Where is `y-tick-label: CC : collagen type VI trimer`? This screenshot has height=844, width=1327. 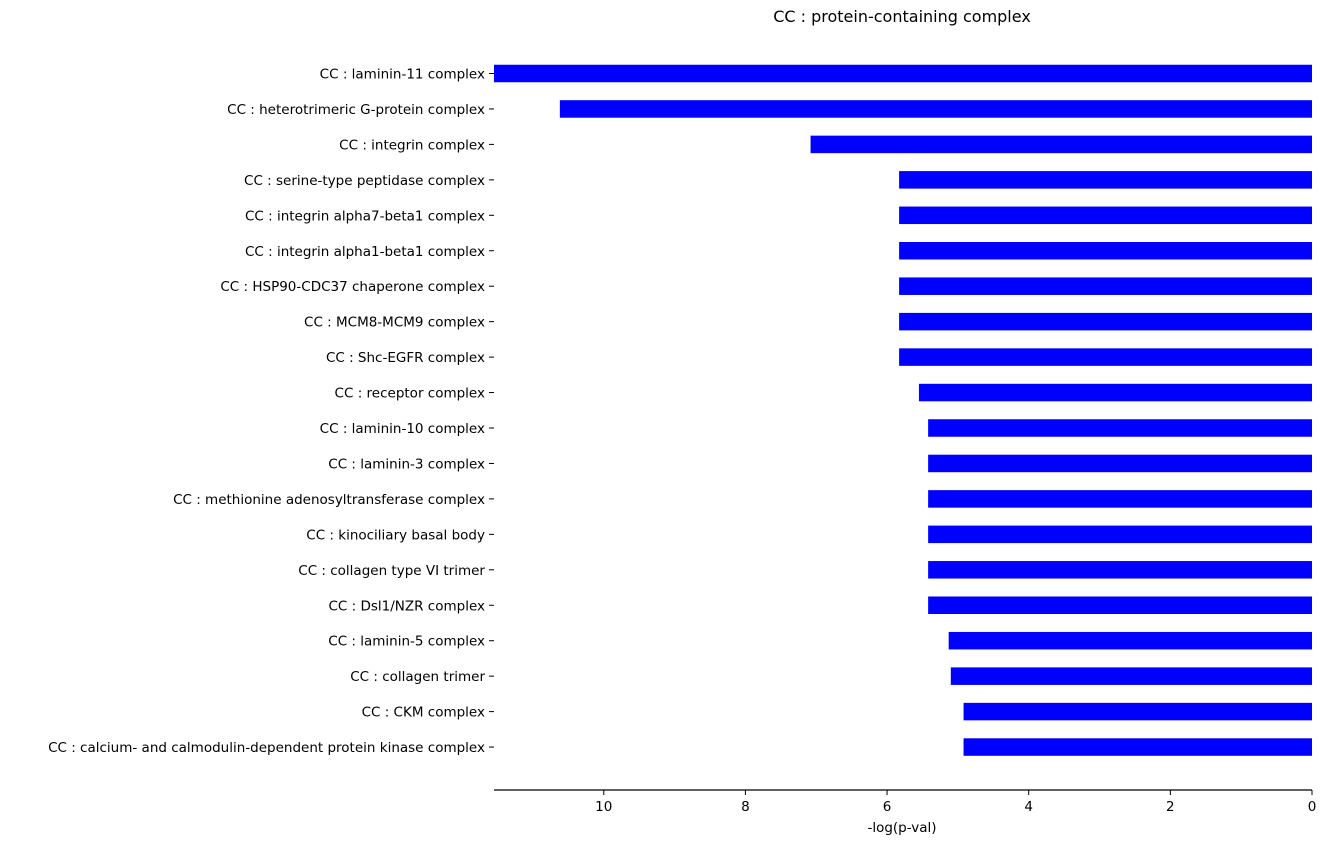
y-tick-label: CC : collagen type VI trimer is located at coordinates (391, 571).